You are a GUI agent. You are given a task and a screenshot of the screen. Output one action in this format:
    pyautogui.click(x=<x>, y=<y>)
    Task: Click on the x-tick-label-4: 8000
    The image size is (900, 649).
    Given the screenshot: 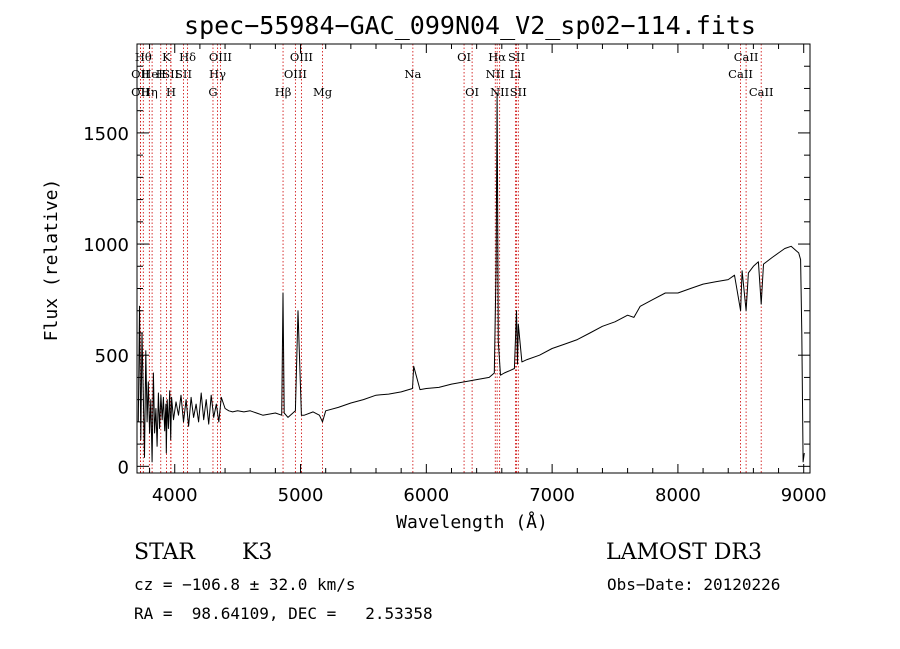 What is the action you would take?
    pyautogui.click(x=678, y=495)
    